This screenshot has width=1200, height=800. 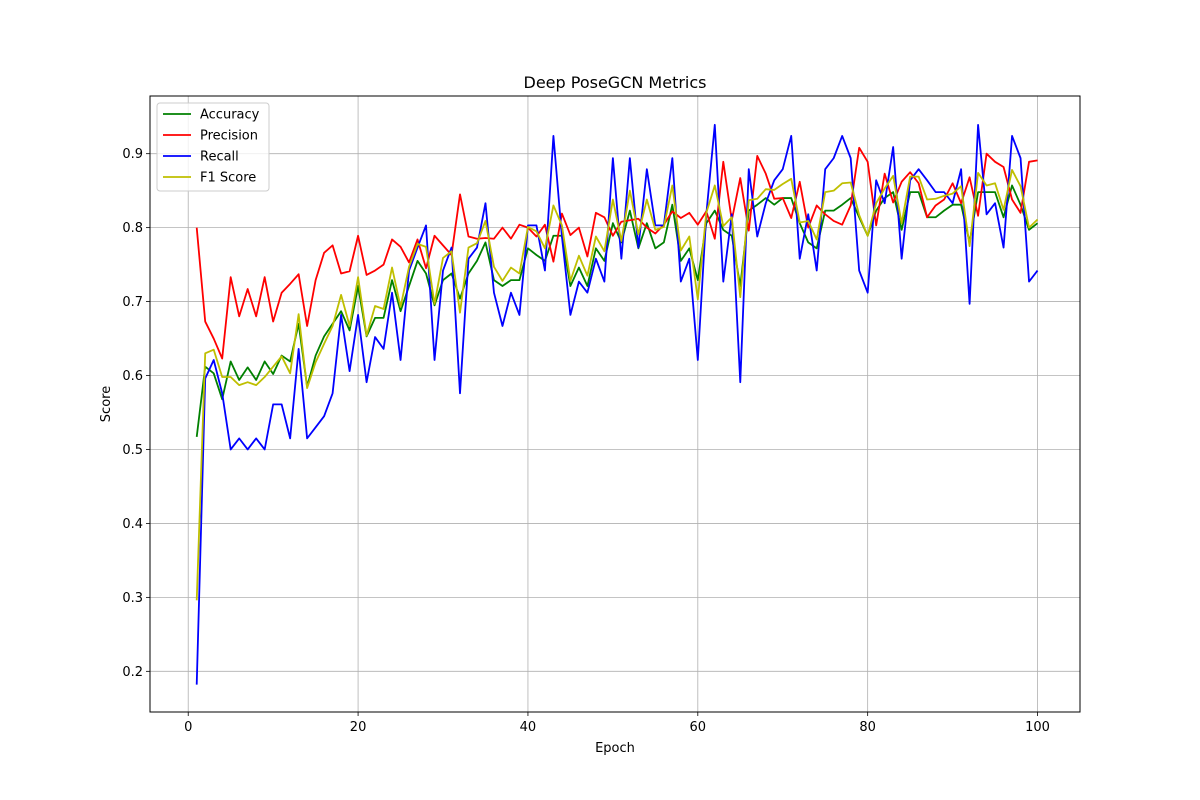 I want to click on x-tick-label: 0, so click(x=188, y=727).